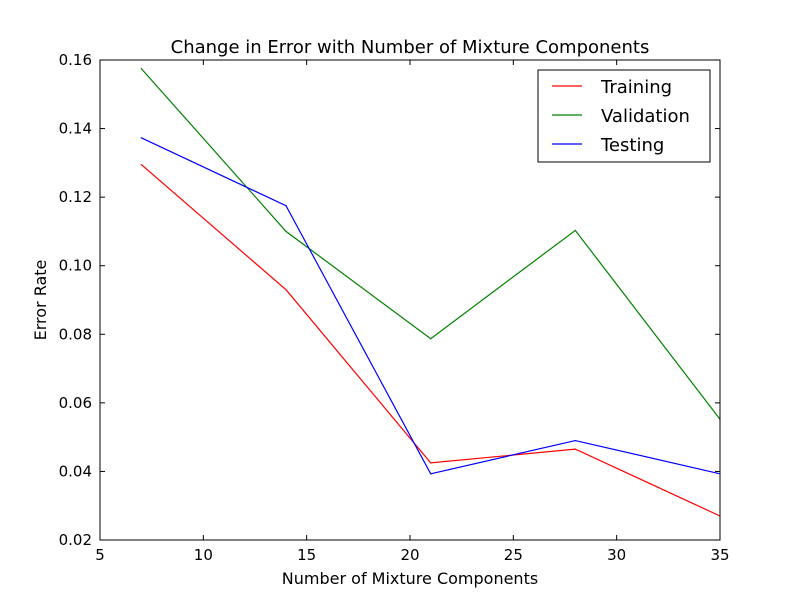 This screenshot has width=800, height=604. Describe the element at coordinates (513, 555) in the screenshot. I see `x-tick-label: 25` at that location.